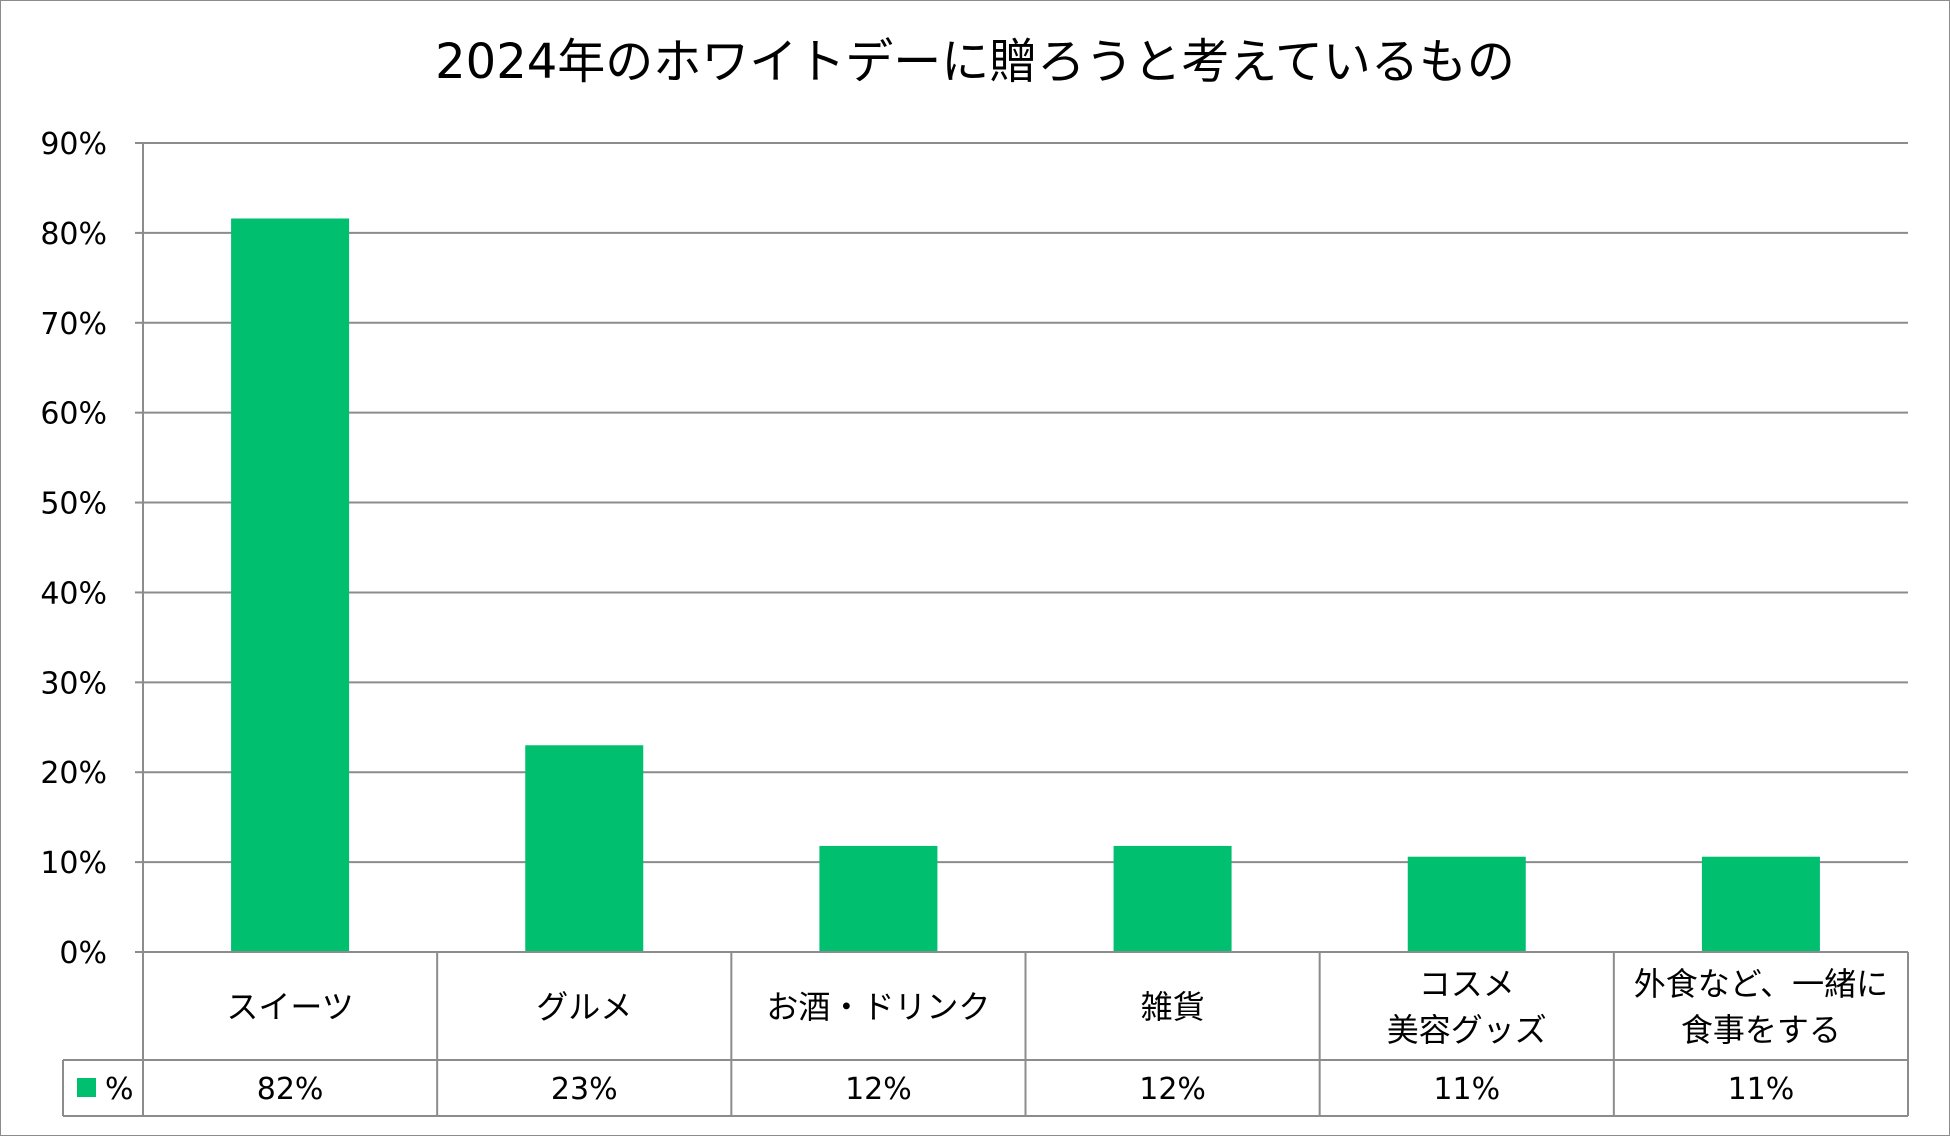 This screenshot has height=1136, width=1950. Describe the element at coordinates (975, 62) in the screenshot. I see `chart-title: 2024年のホワイトデーに贈ろうと考えているもの` at that location.